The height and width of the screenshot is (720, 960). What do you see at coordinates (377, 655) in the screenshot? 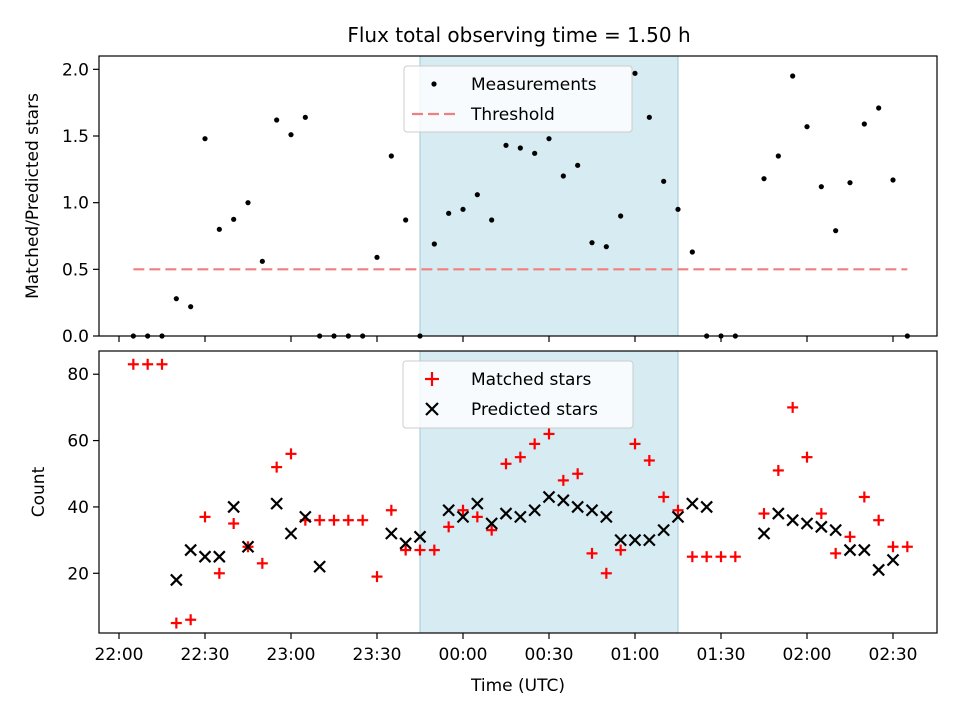
I see `x-tick-label: 23:30` at bounding box center [377, 655].